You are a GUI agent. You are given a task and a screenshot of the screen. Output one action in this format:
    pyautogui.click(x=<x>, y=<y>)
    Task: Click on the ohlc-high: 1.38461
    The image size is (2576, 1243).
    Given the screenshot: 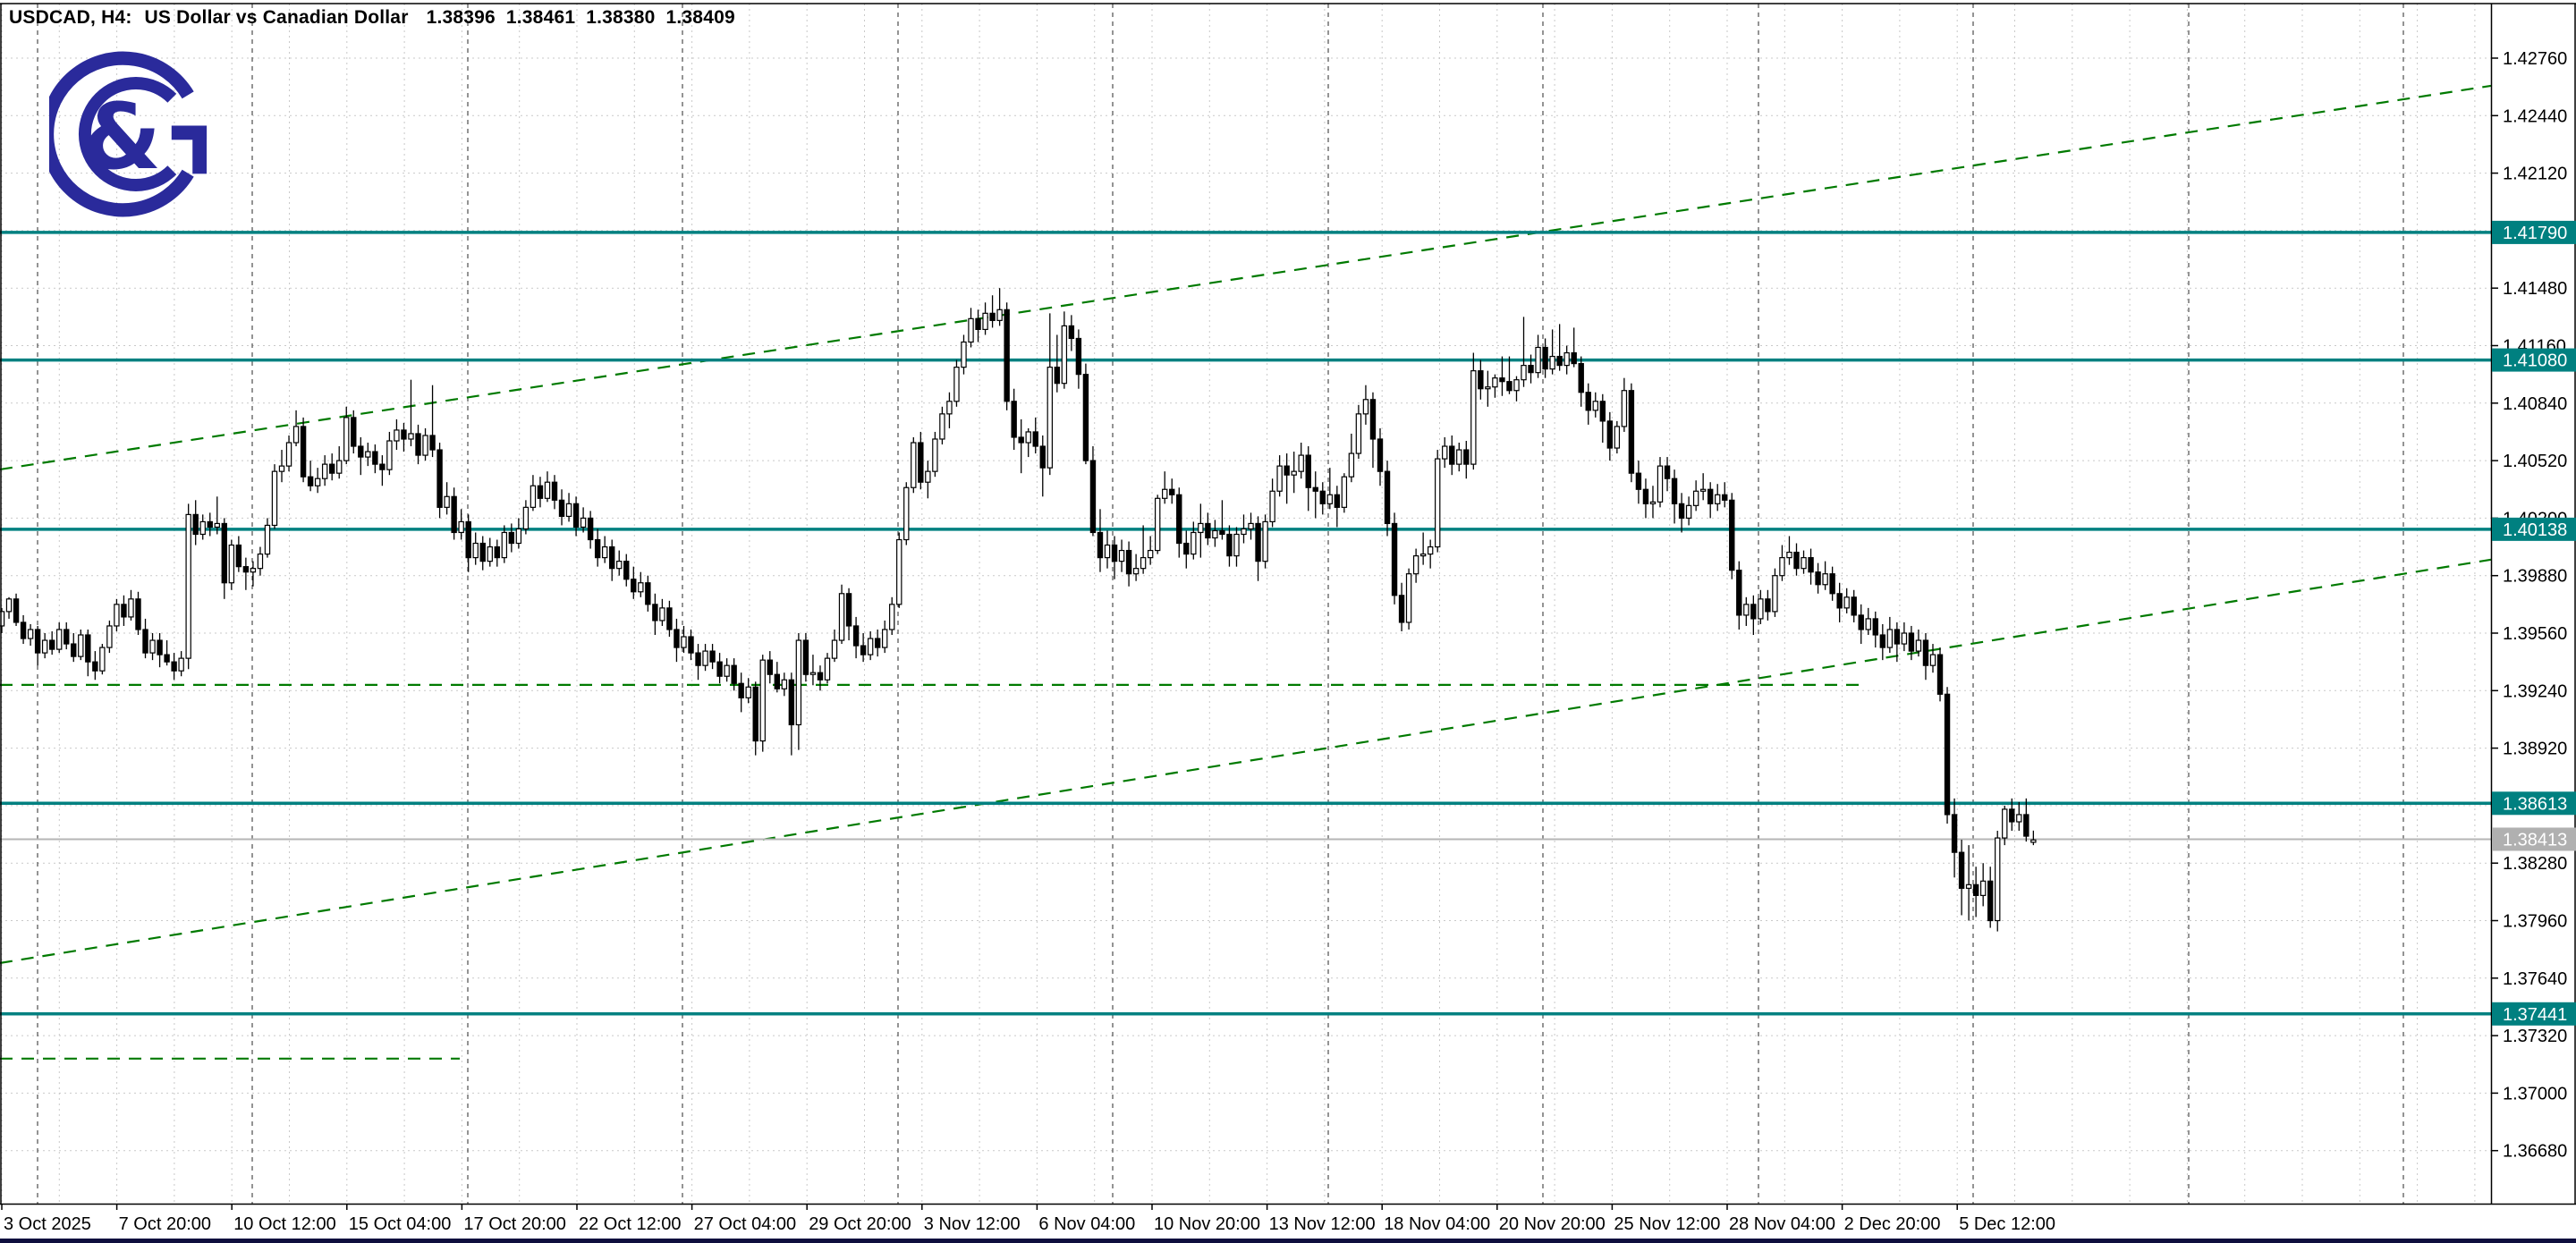 What is the action you would take?
    pyautogui.click(x=540, y=17)
    